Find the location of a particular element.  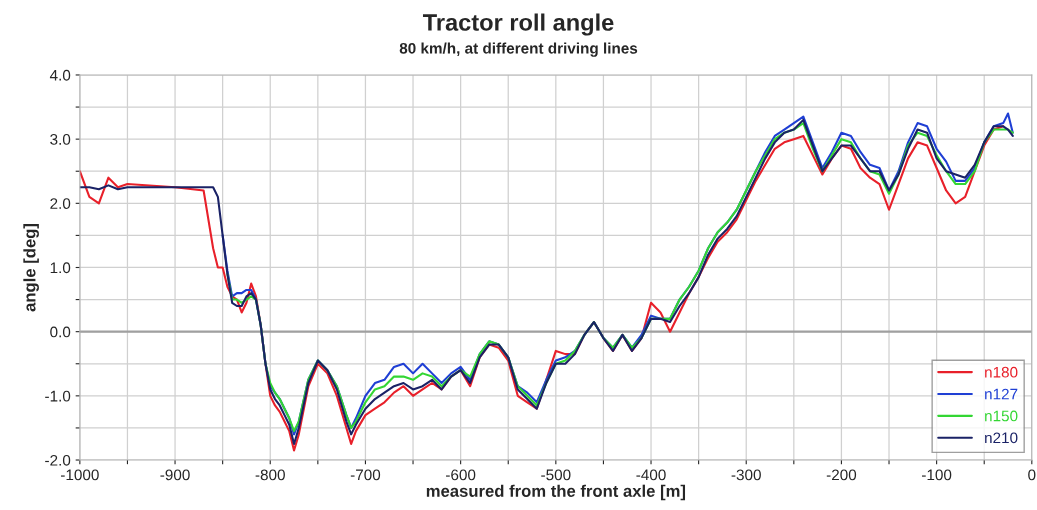

y-tick-label: 4.0 is located at coordinates (60, 75).